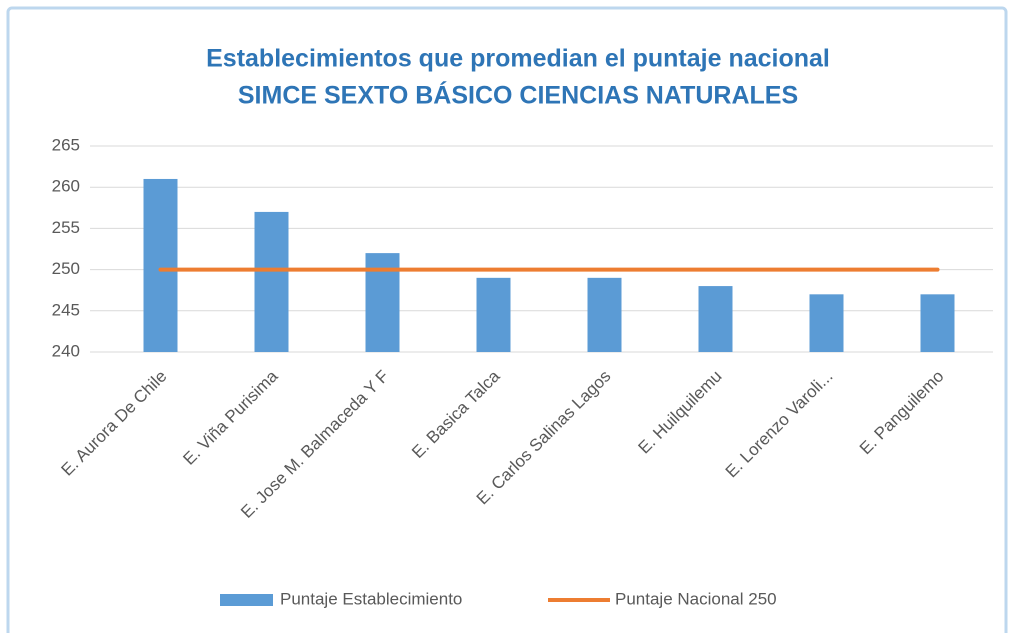  What do you see at coordinates (66, 227) in the screenshot?
I see `y-tick-label: 255` at bounding box center [66, 227].